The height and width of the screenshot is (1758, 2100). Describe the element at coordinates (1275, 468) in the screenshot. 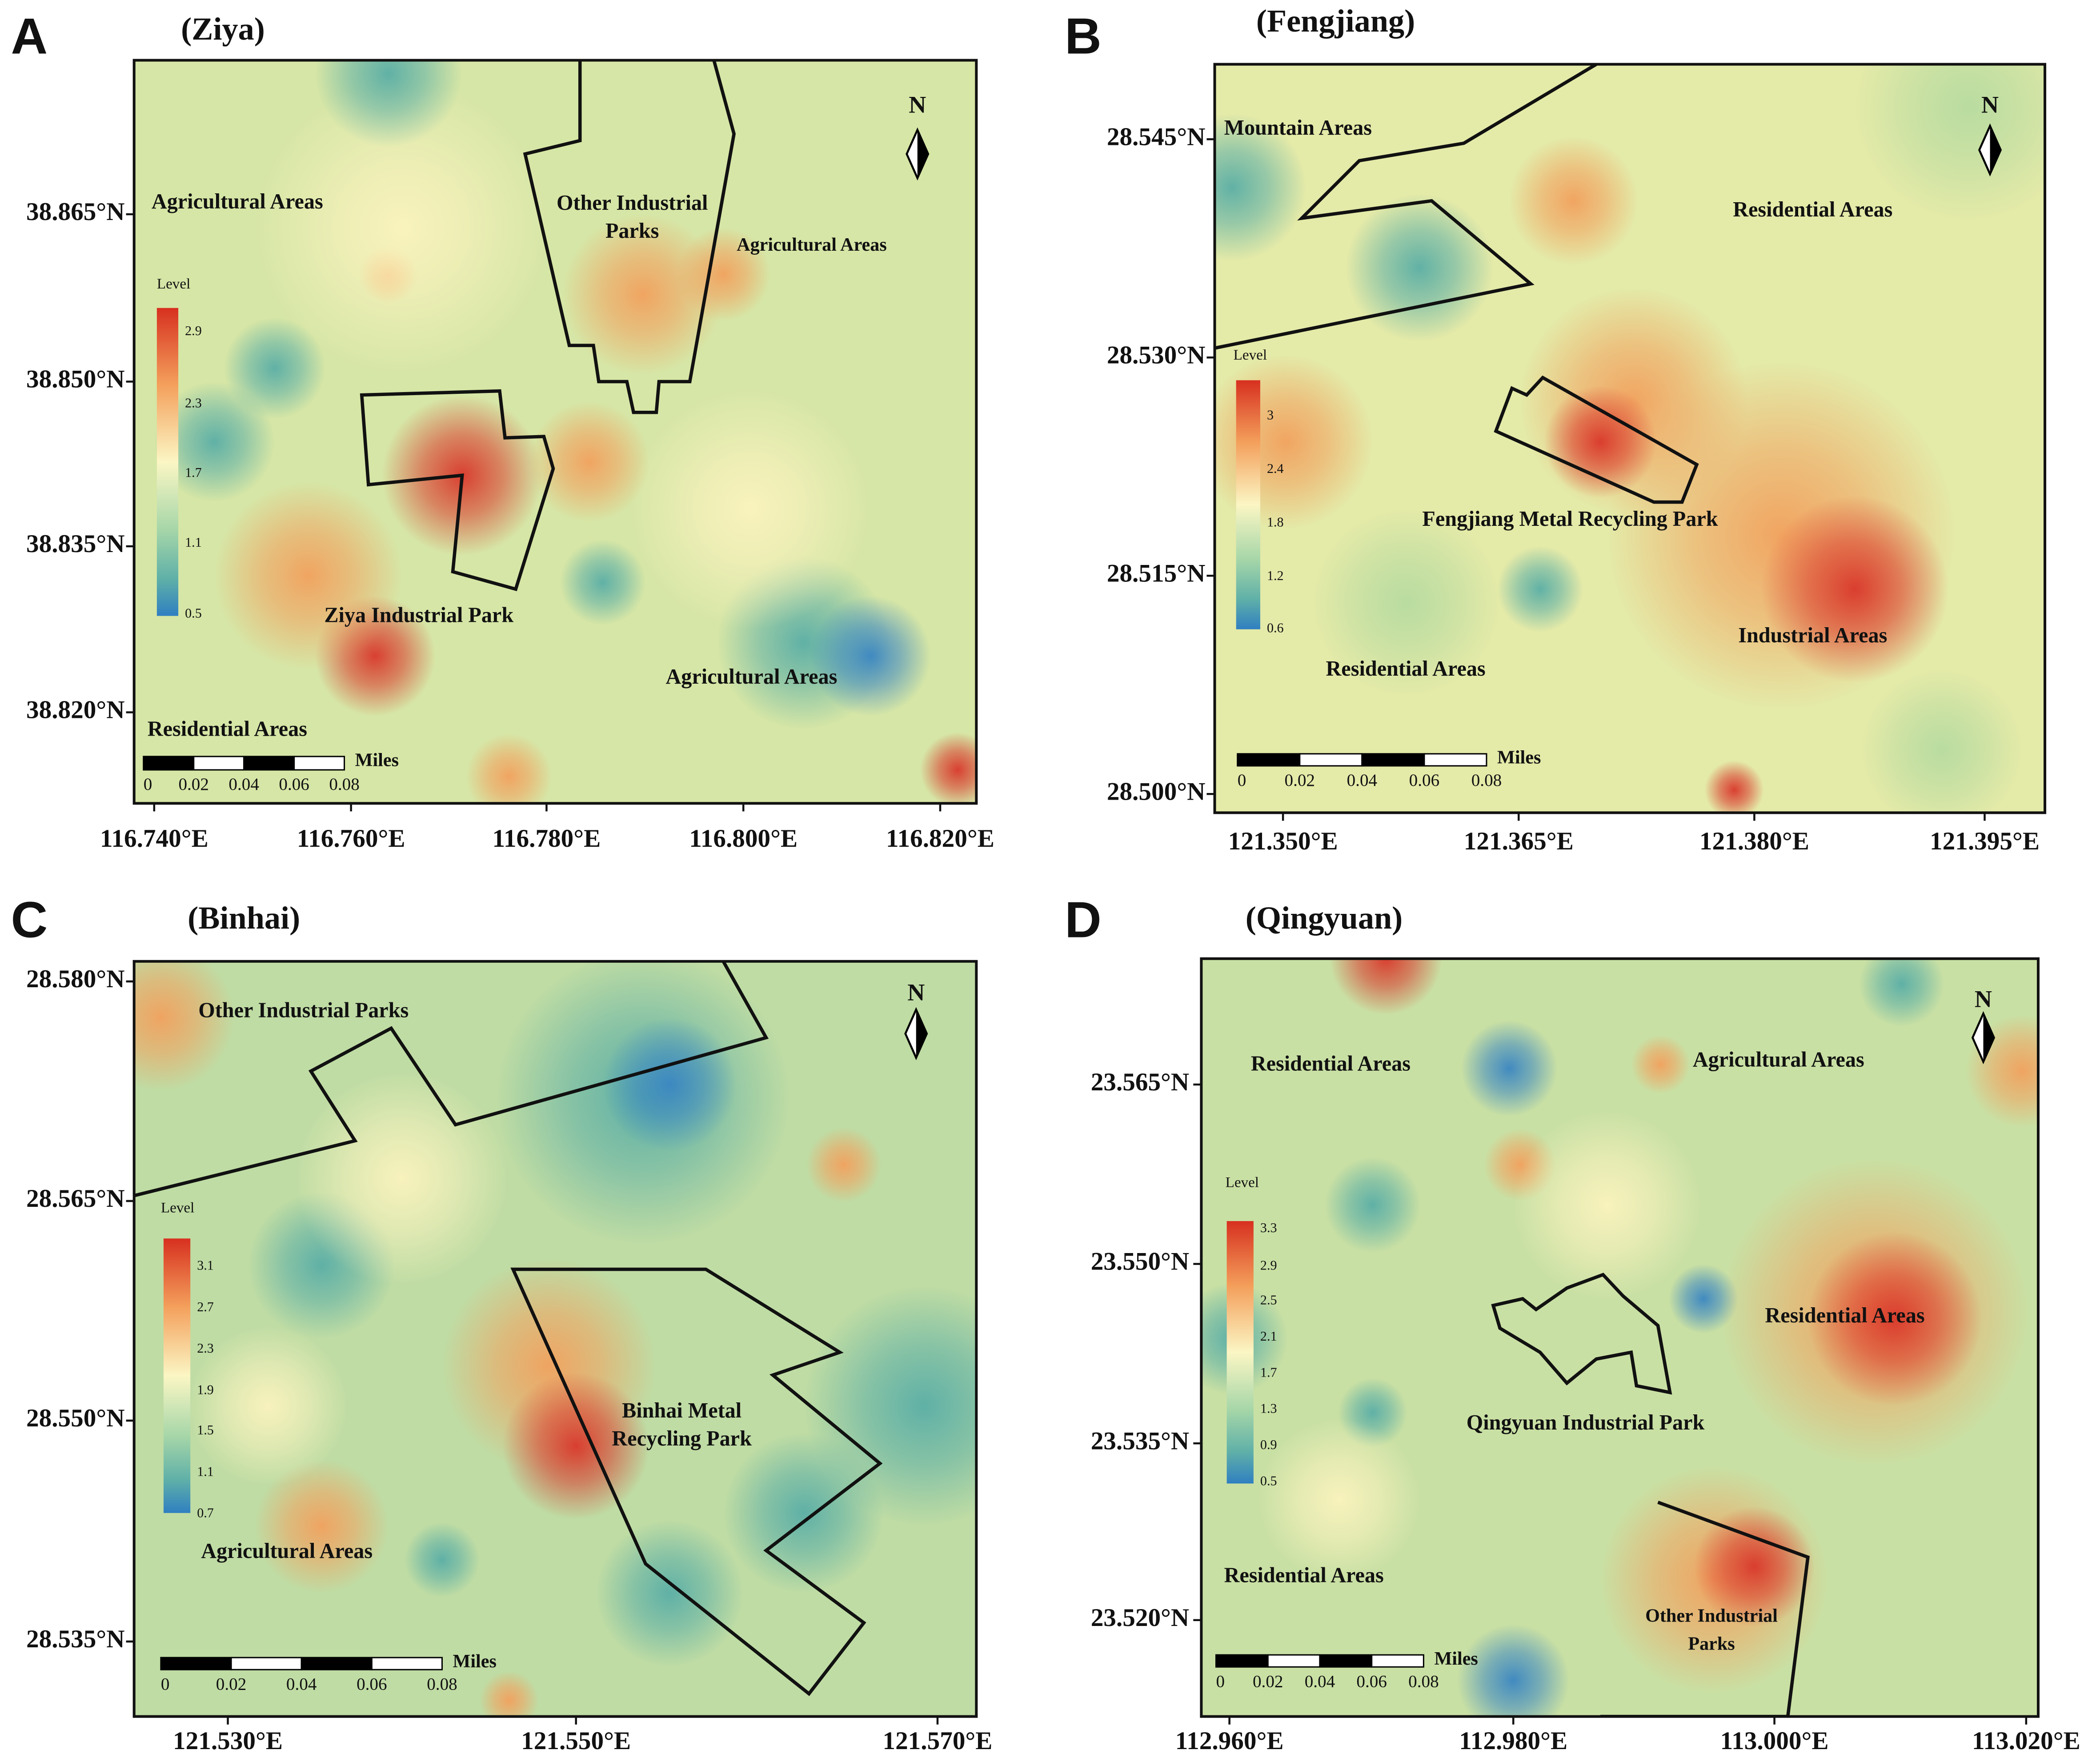

I see `legend-level: 2.4` at that location.